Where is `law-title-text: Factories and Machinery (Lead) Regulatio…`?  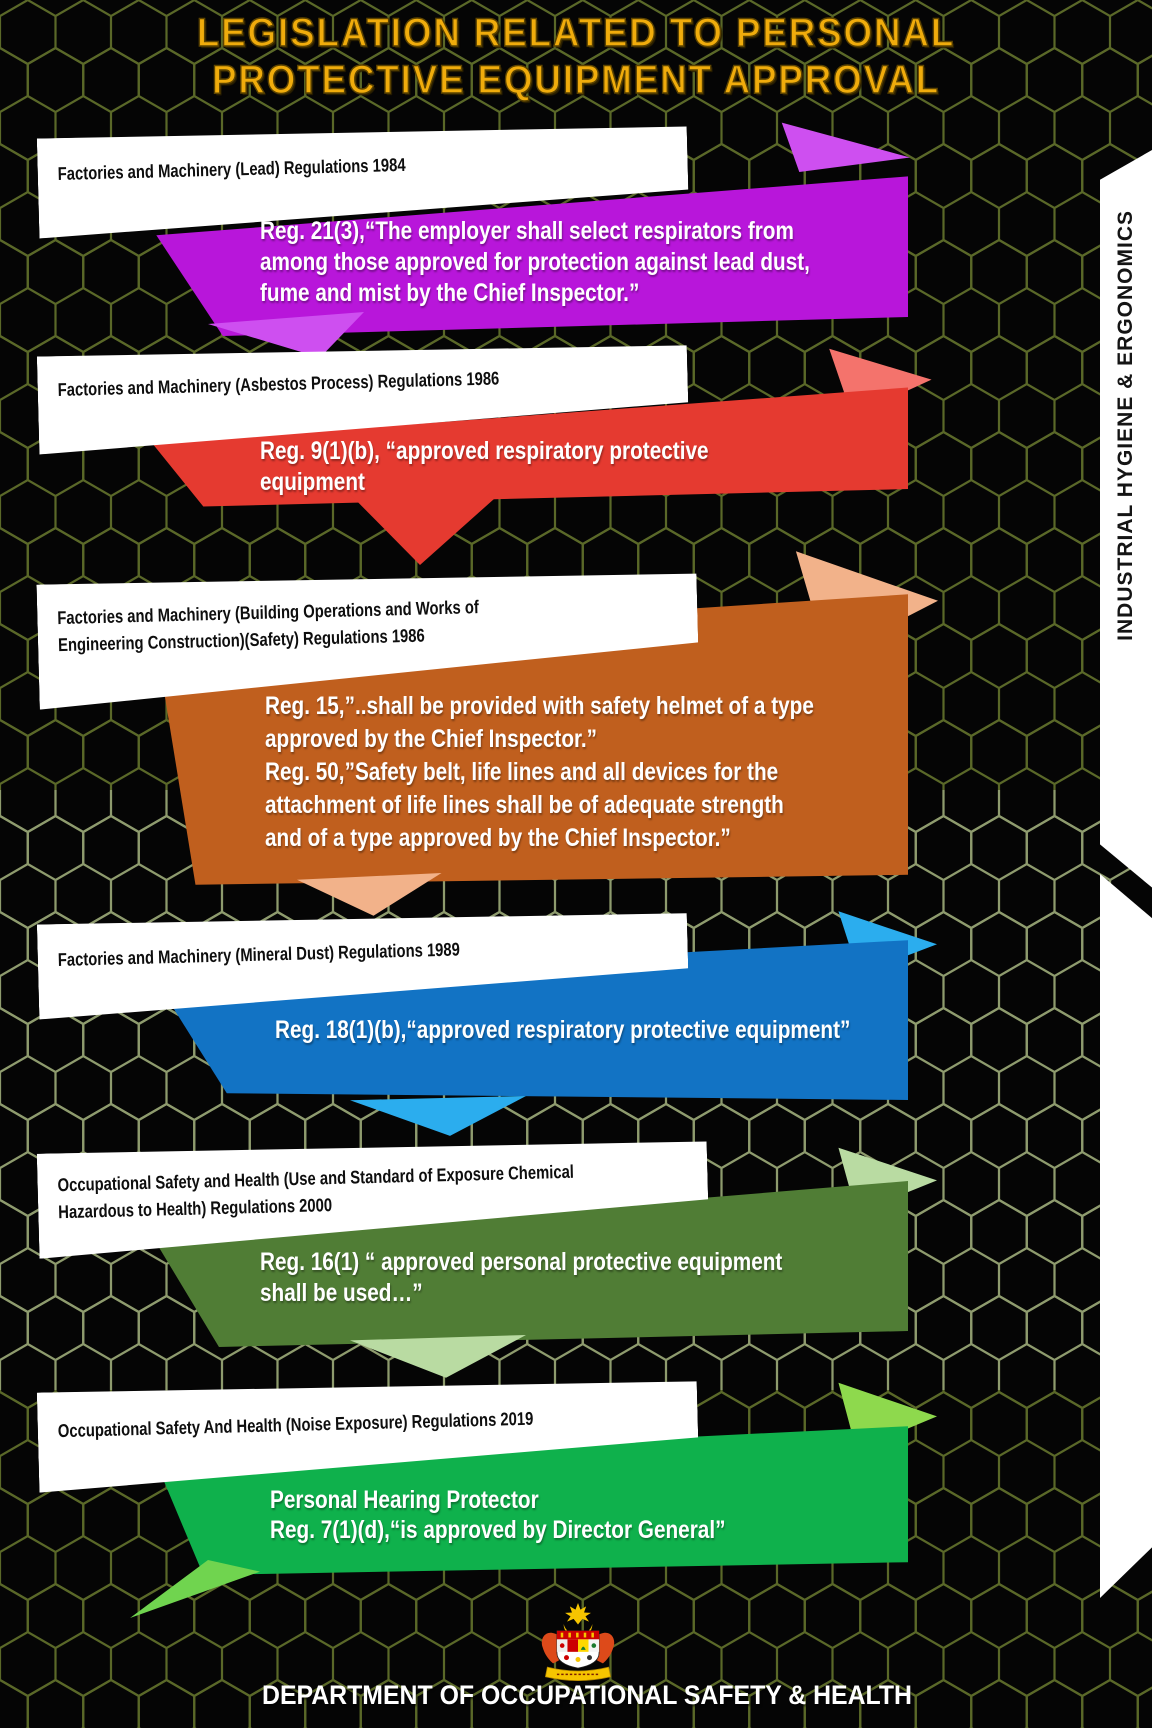 law-title-text: Factories and Machinery (Lead) Regulatio… is located at coordinates (231, 168).